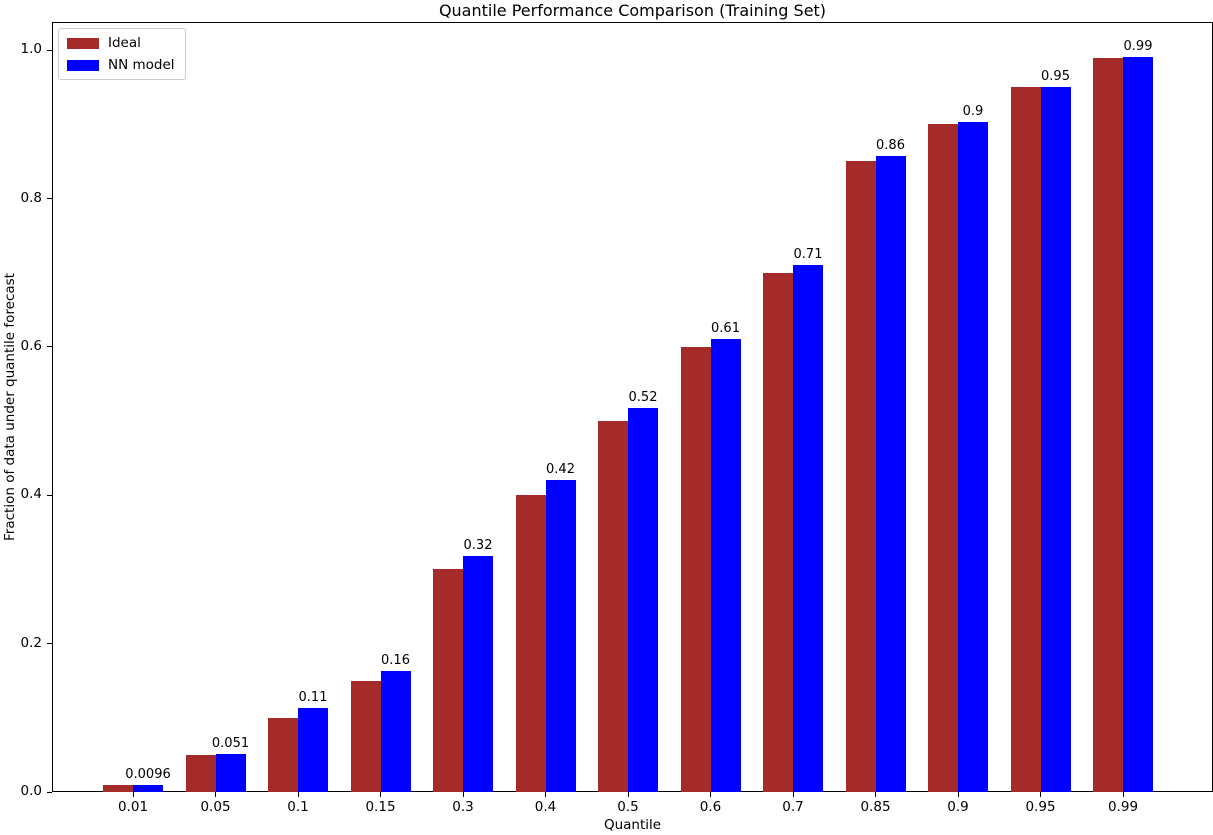 This screenshot has height=835, width=1213. Describe the element at coordinates (478, 546) in the screenshot. I see `bar-value-label: 0.32` at that location.